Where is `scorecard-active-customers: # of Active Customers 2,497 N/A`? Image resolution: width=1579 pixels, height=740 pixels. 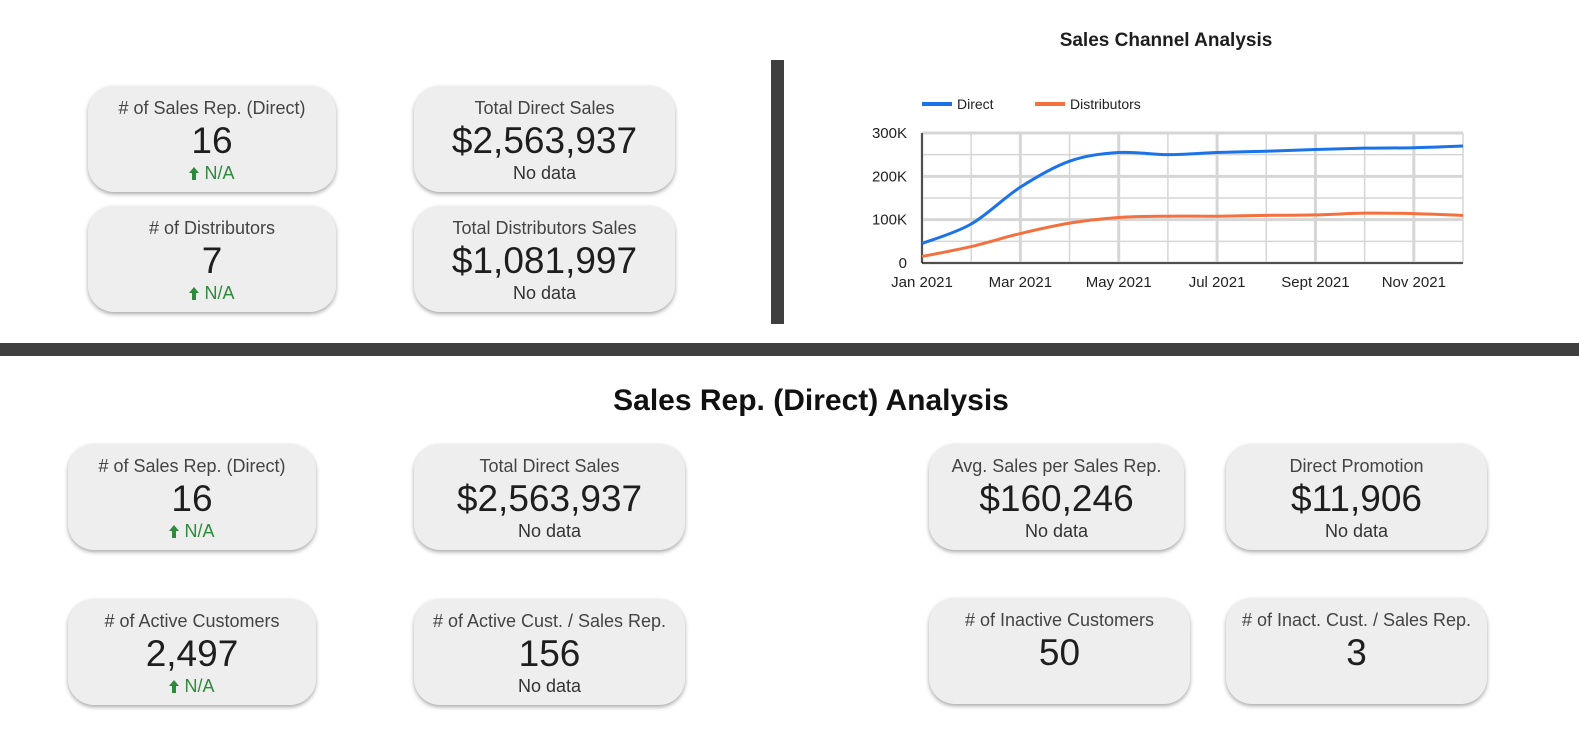
scorecard-active-customers: # of Active Customers 2,497 N/A is located at coordinates (192, 652).